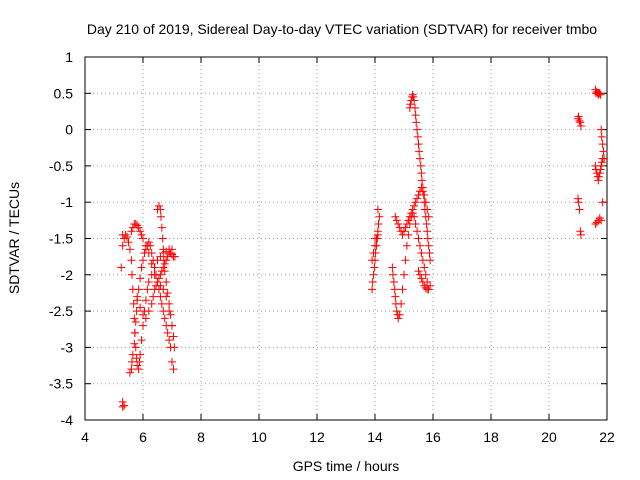  I want to click on x-axis-label: GPS time / hours, so click(346, 466).